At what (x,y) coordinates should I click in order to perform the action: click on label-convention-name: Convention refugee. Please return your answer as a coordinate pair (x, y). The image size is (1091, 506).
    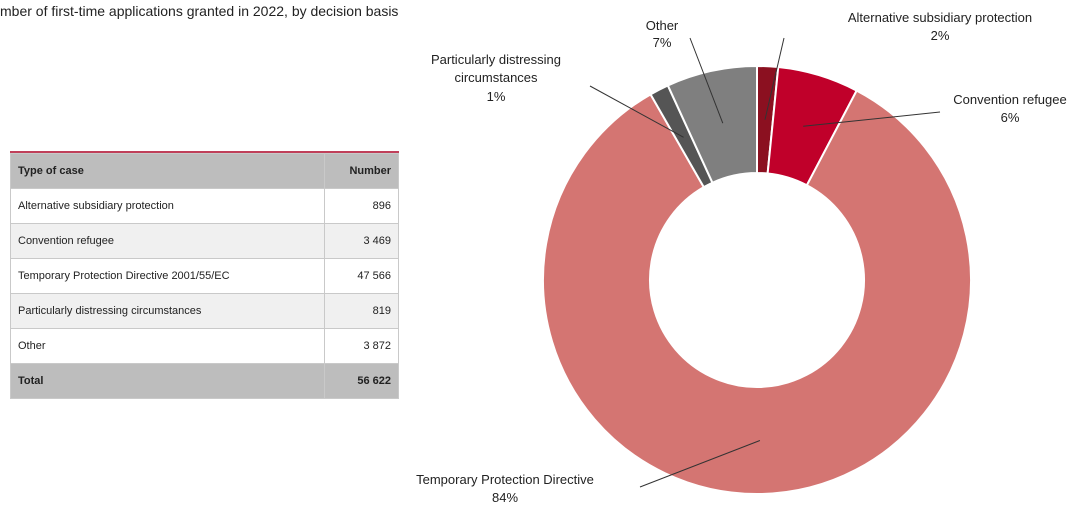
    Looking at the image, I should click on (1009, 99).